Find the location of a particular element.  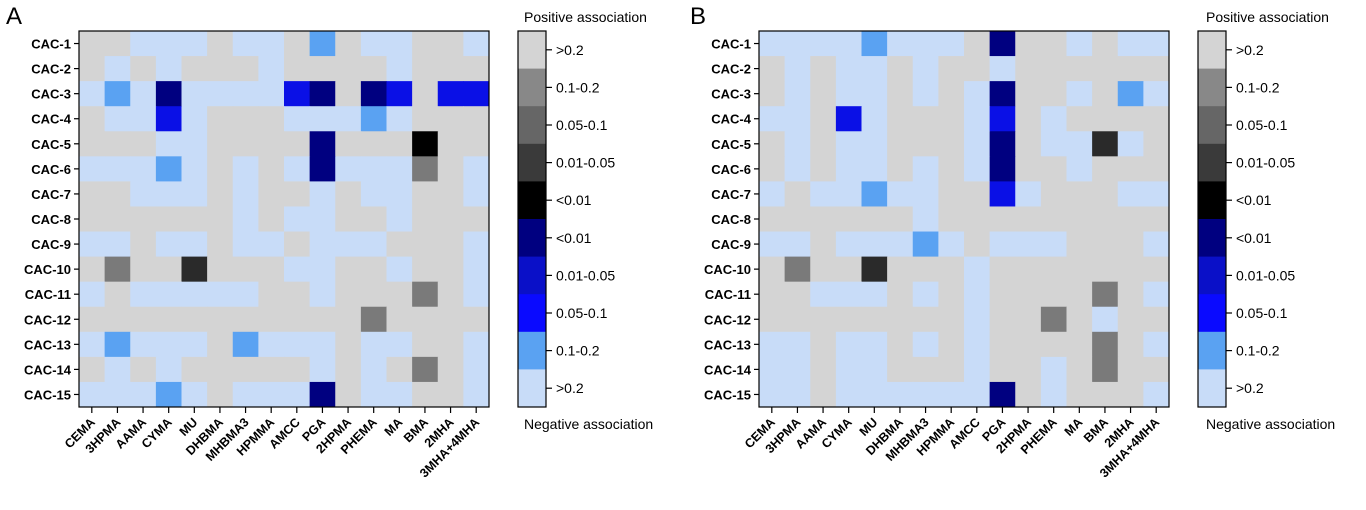

row-label: CAC-5 is located at coordinates (731, 144).